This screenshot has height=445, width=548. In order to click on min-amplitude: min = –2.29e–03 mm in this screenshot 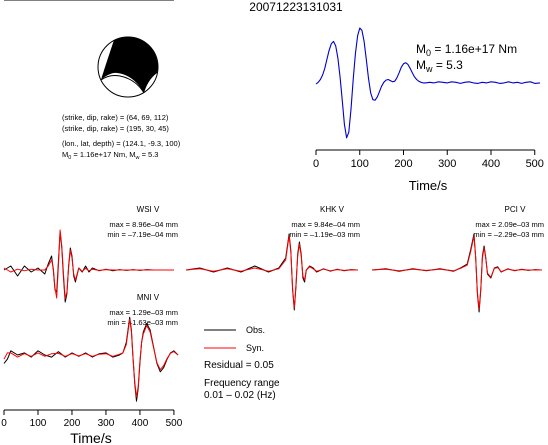, I will do `click(508, 234)`.